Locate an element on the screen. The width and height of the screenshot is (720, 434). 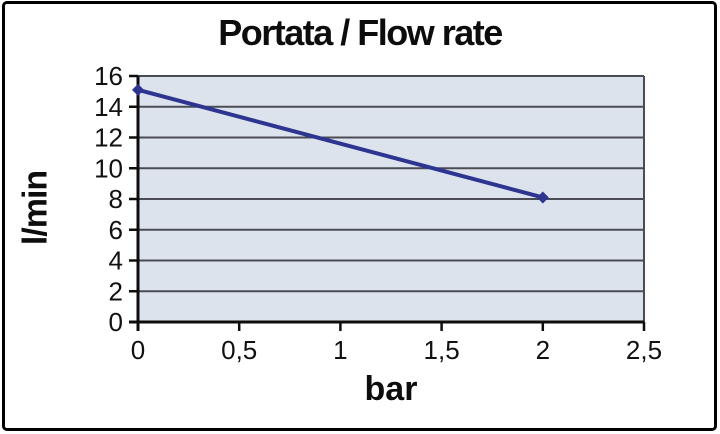
y-tick-label: 16 is located at coordinates (108, 76).